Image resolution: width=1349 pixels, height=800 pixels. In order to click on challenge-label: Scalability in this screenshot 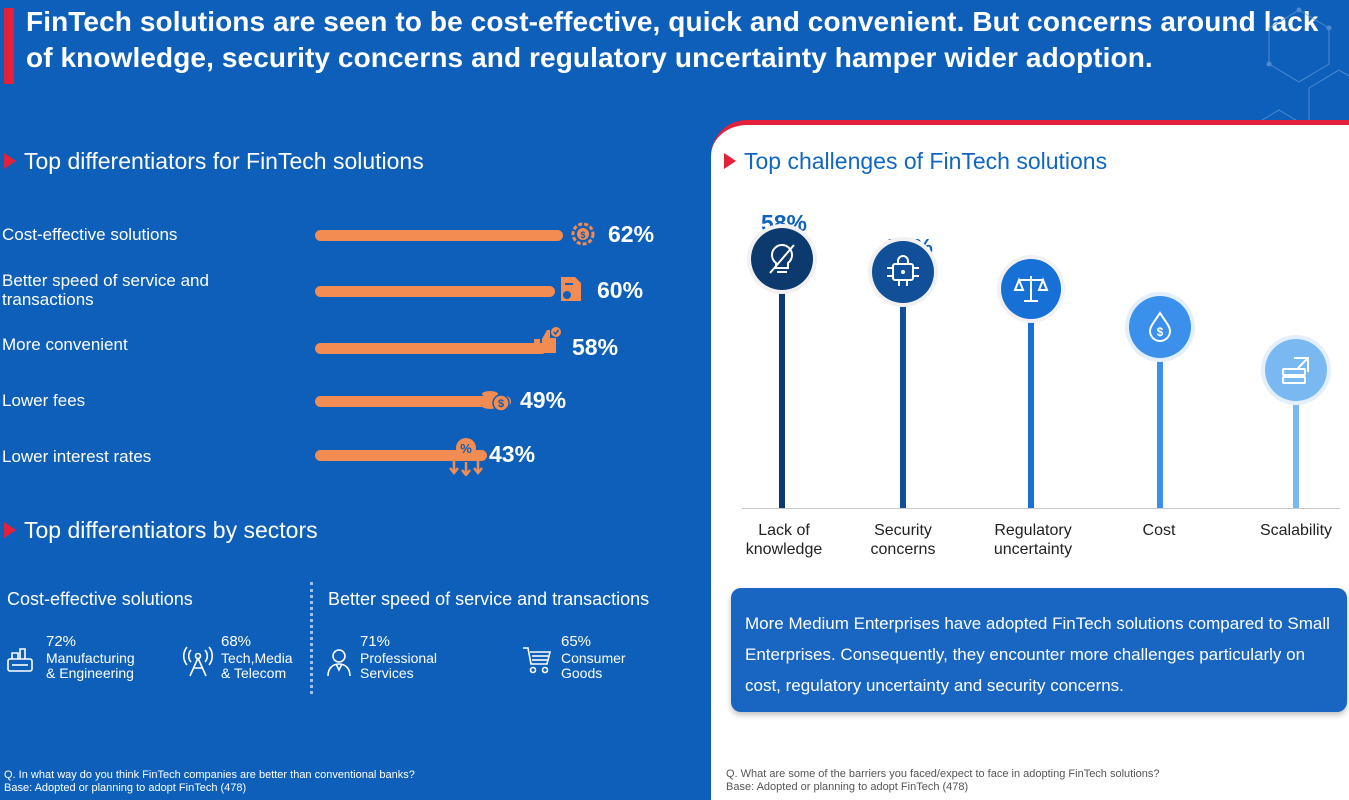, I will do `click(1296, 530)`.